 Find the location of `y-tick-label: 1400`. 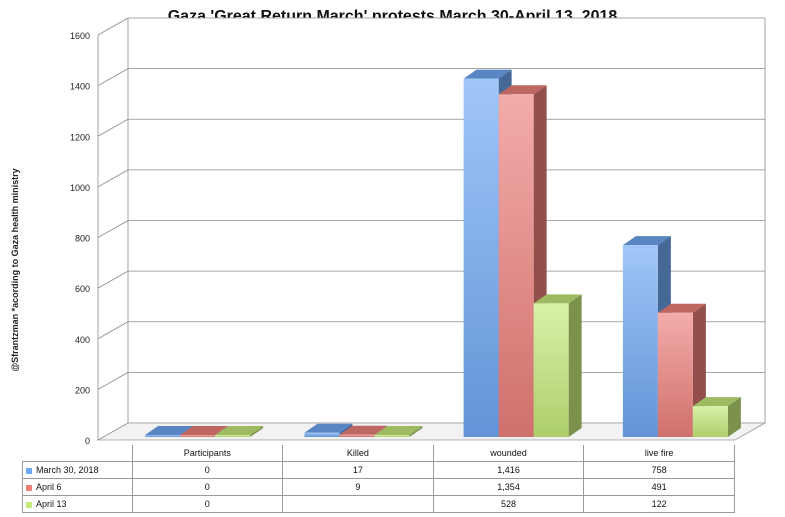

y-tick-label: 1400 is located at coordinates (80, 87).